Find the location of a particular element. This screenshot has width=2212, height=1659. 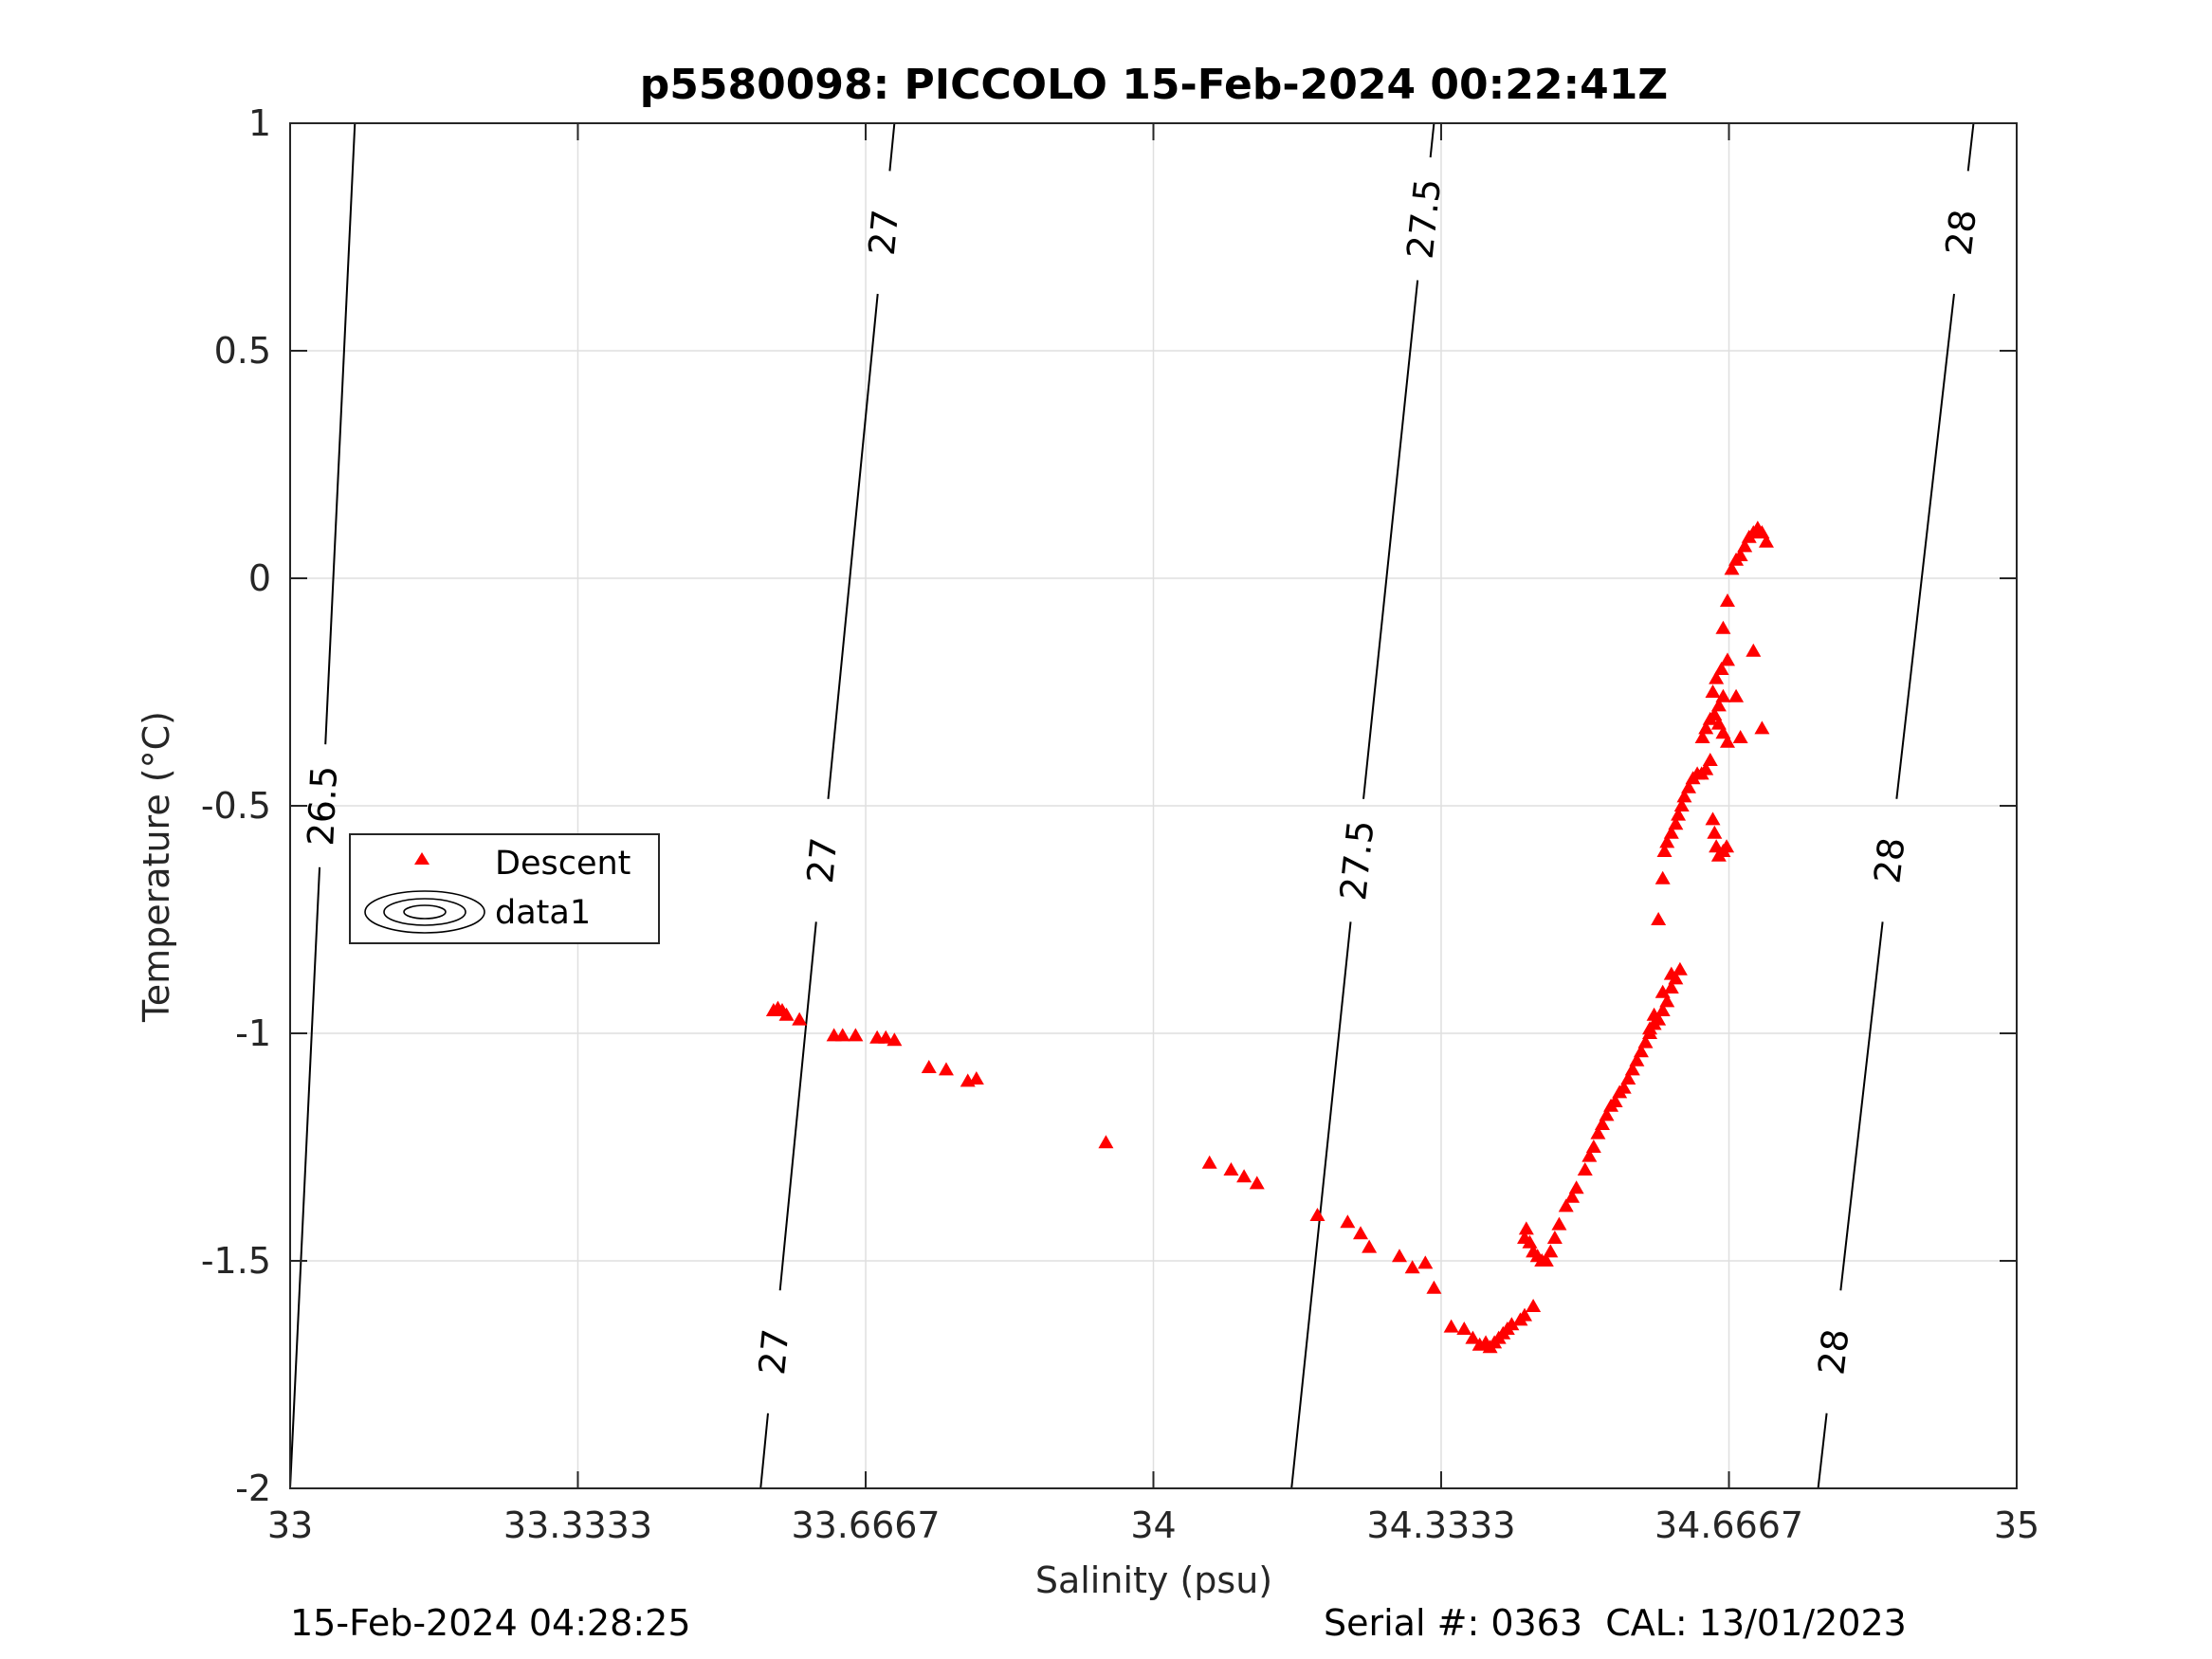

x-tick-label: 33.3333 is located at coordinates (577, 1525).